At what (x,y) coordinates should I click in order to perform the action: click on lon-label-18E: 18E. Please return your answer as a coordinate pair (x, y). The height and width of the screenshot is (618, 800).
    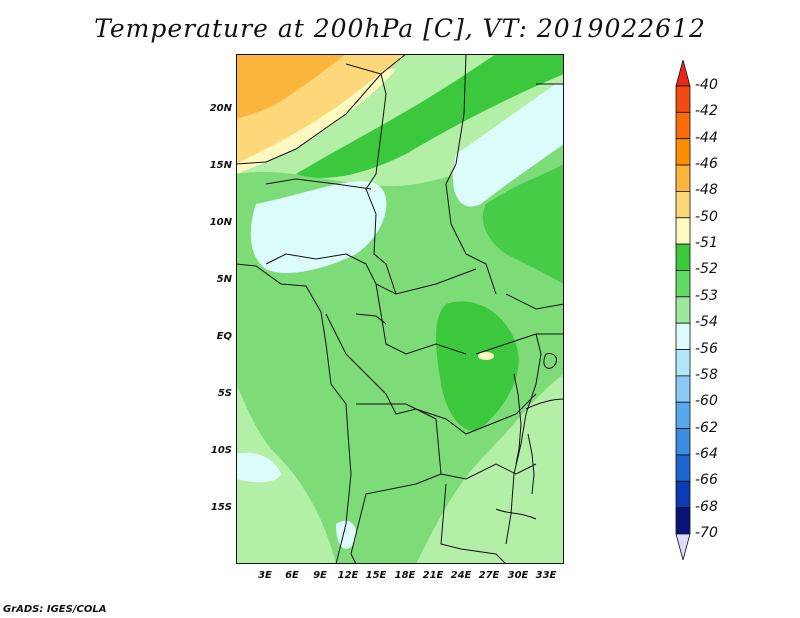
    Looking at the image, I should click on (405, 575).